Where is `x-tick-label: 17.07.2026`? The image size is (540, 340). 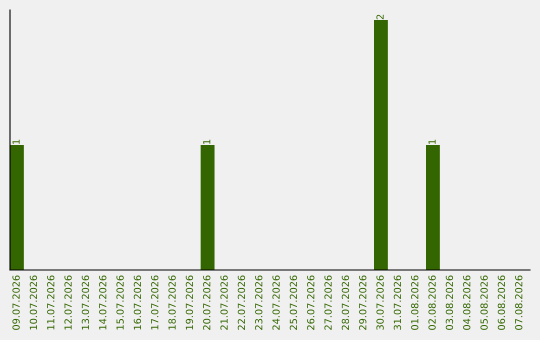
x-tick-label: 17.07.2026 is located at coordinates (154, 302).